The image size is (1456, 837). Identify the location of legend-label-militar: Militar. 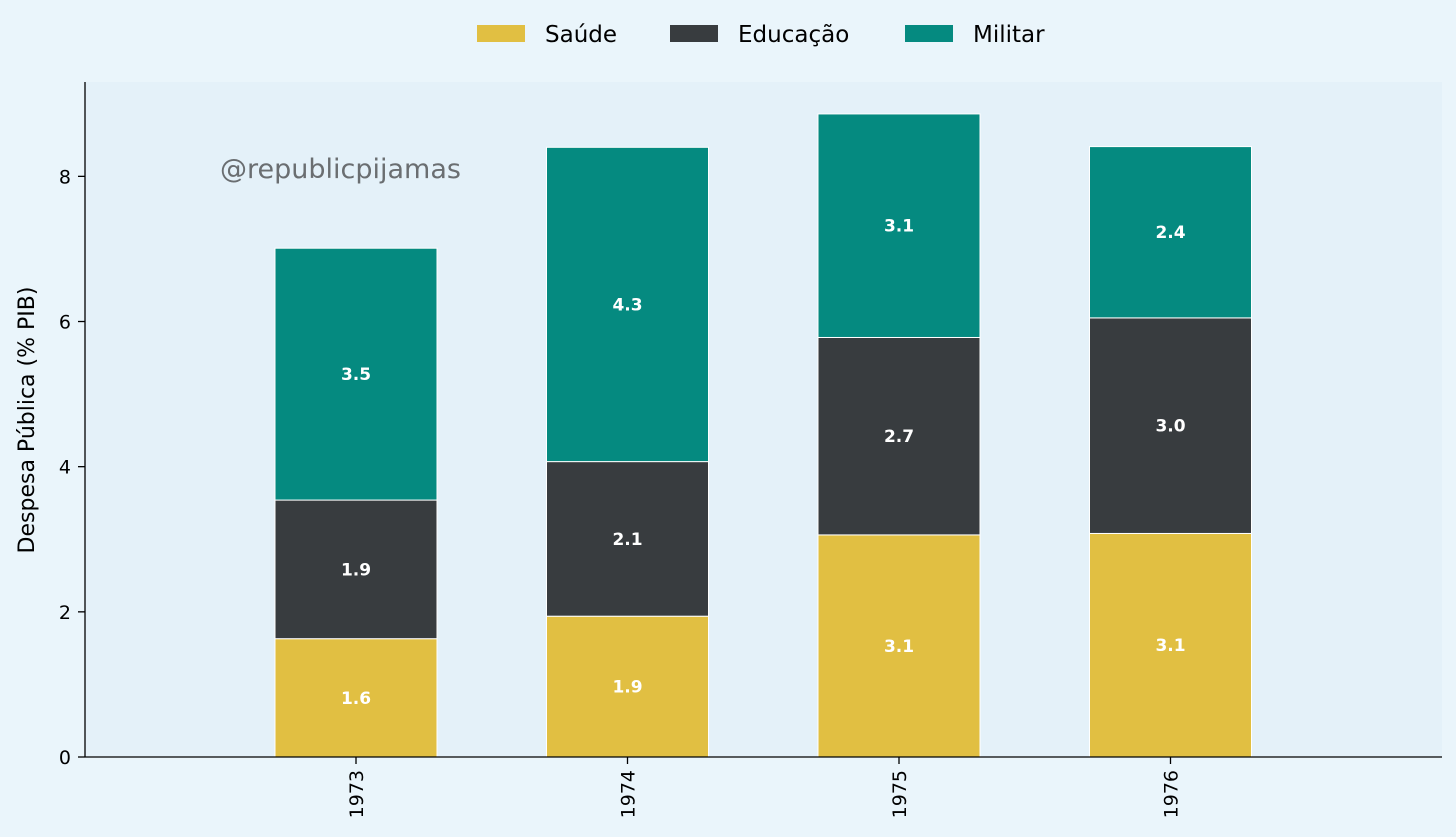
(1009, 35).